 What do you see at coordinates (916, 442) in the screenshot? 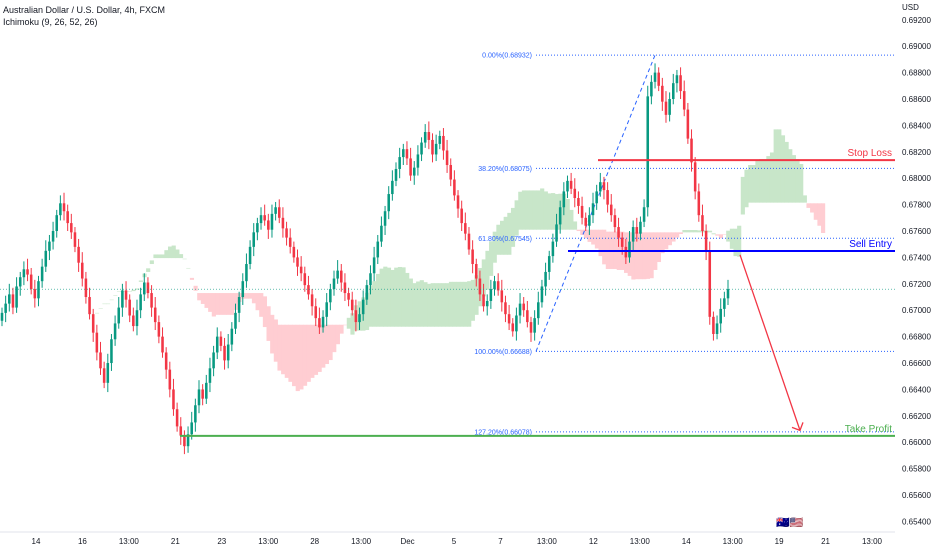
I see `price-tick-label: 0.66000` at bounding box center [916, 442].